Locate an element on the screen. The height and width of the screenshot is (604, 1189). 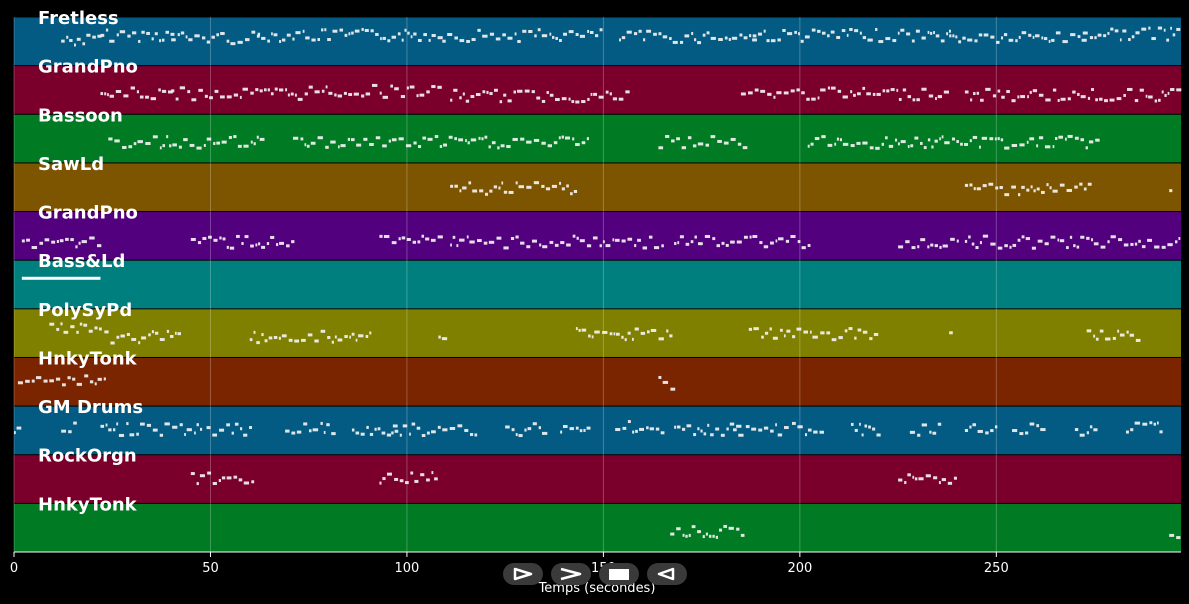
stop-button is located at coordinates (619, 574).